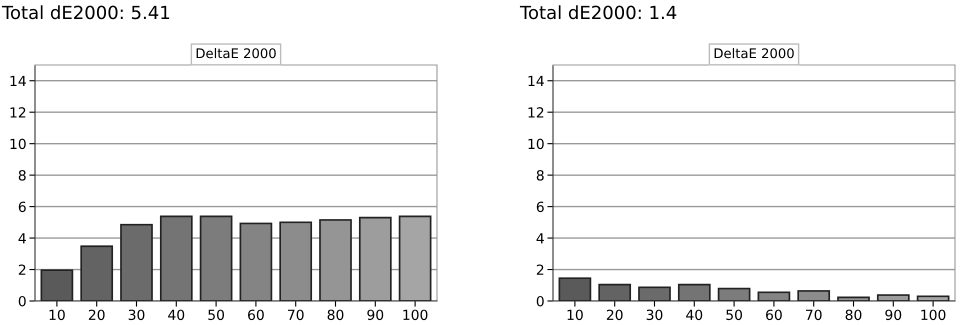 This screenshot has height=325, width=972. I want to click on chart-title: Total dE2000: 1.4, so click(598, 12).